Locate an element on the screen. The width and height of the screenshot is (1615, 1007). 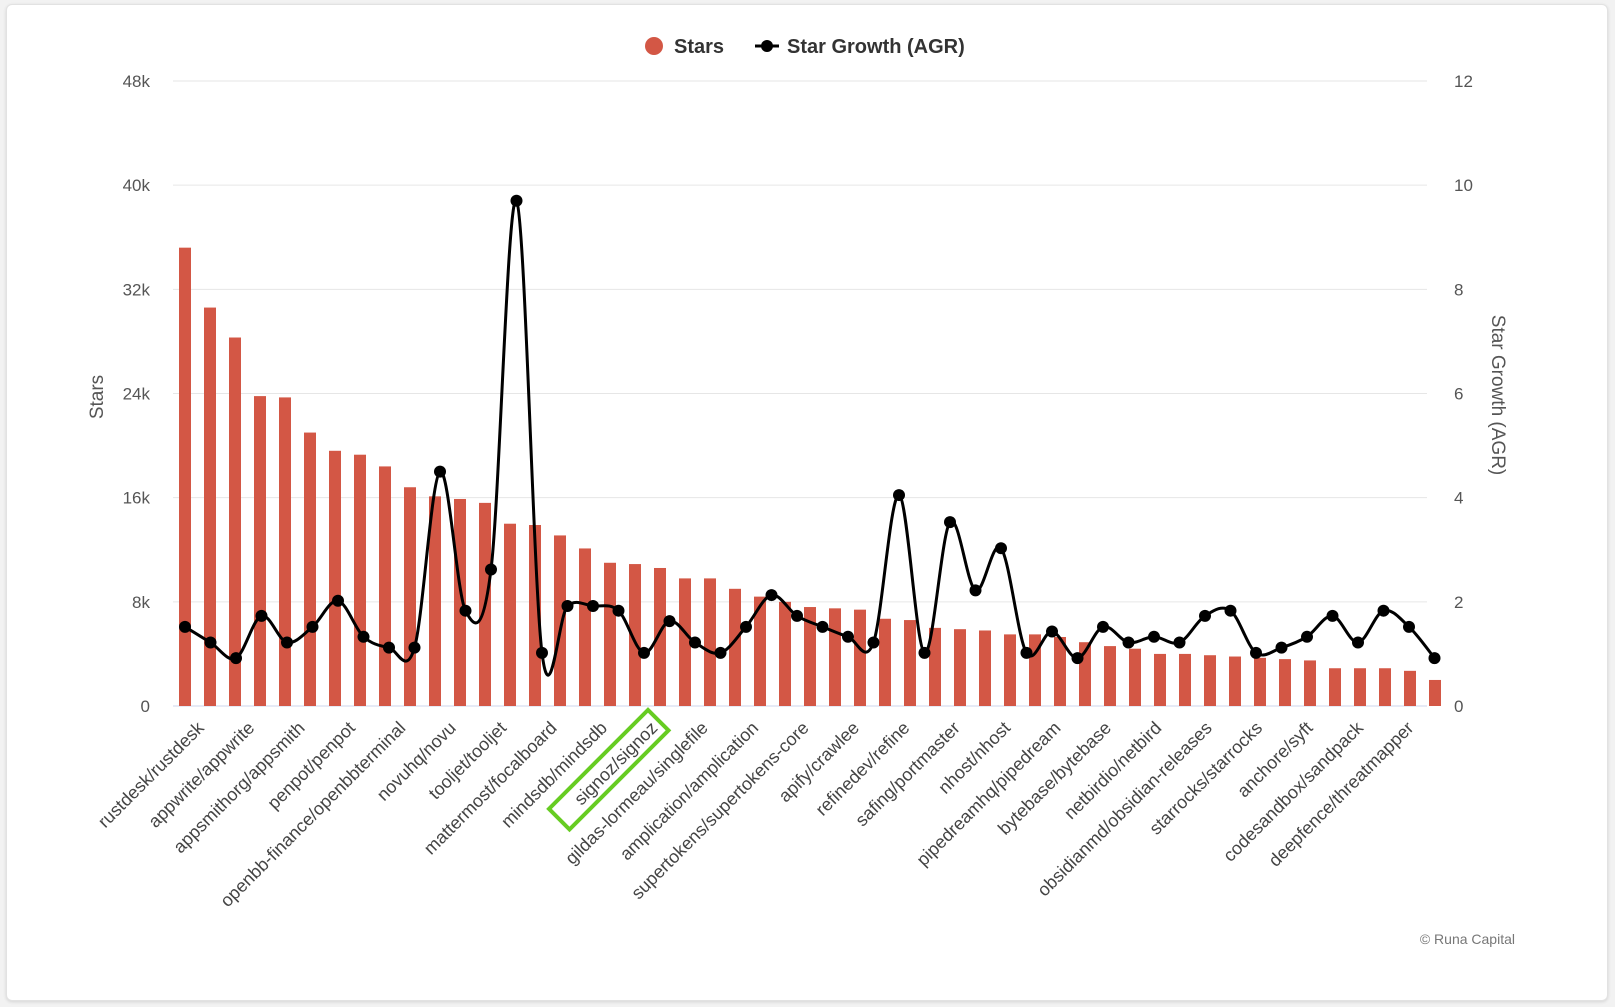
chart-credit: © Runa Capital is located at coordinates (1467, 939).